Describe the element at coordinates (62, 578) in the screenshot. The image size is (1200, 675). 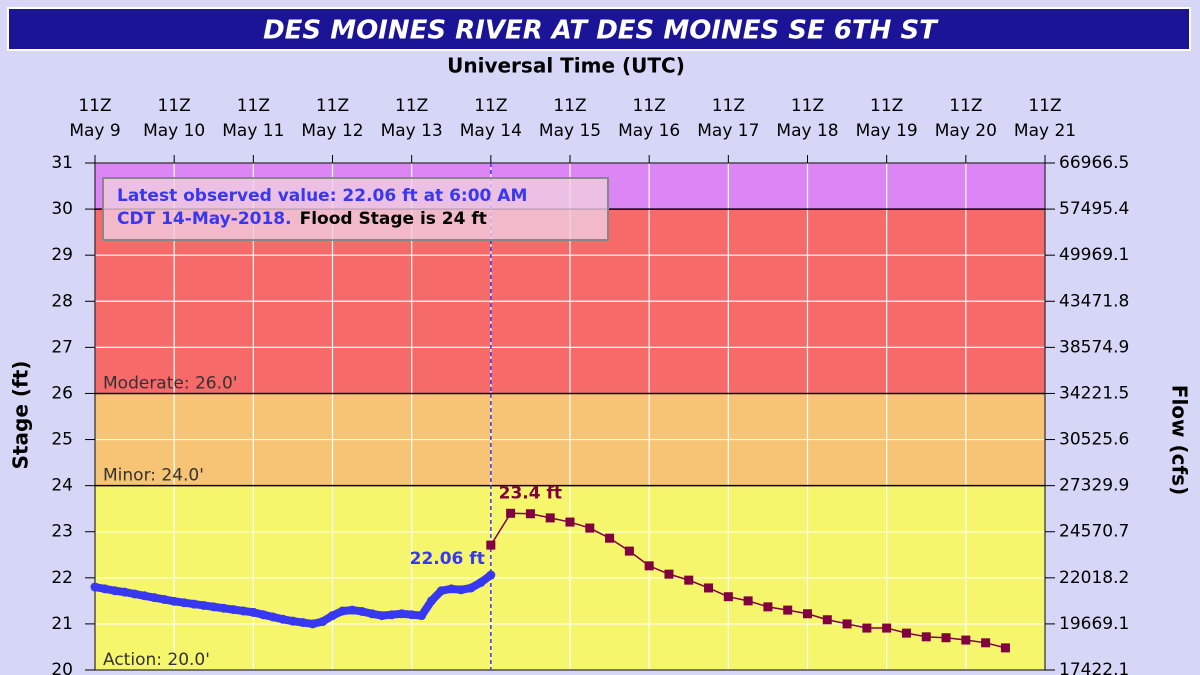
I see `y-tick-label: 22` at that location.